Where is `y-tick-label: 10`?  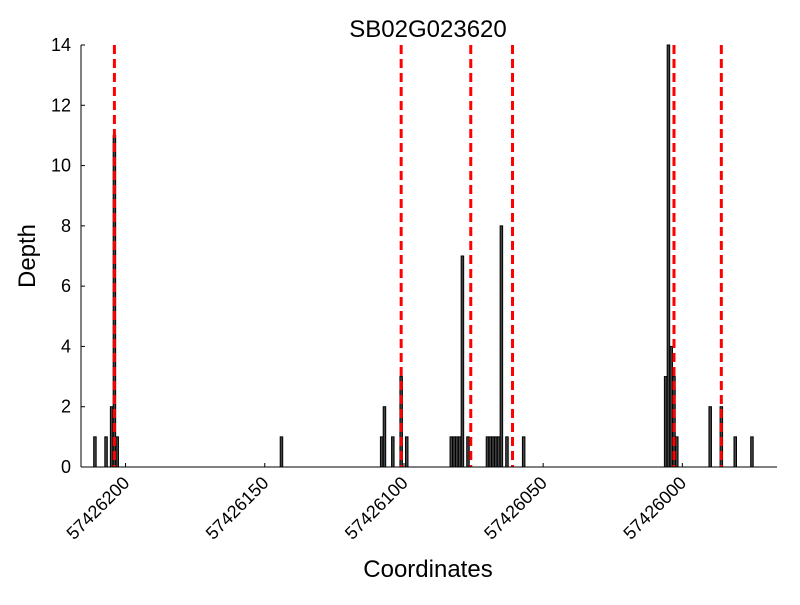 y-tick-label: 10 is located at coordinates (61, 166).